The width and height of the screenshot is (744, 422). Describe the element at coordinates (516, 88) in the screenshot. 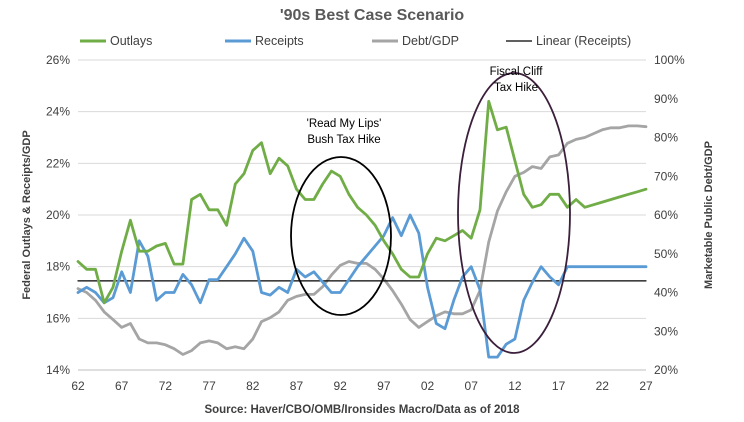

I see `annotation-text-fiscal-cliff-2: Tax Hike` at that location.